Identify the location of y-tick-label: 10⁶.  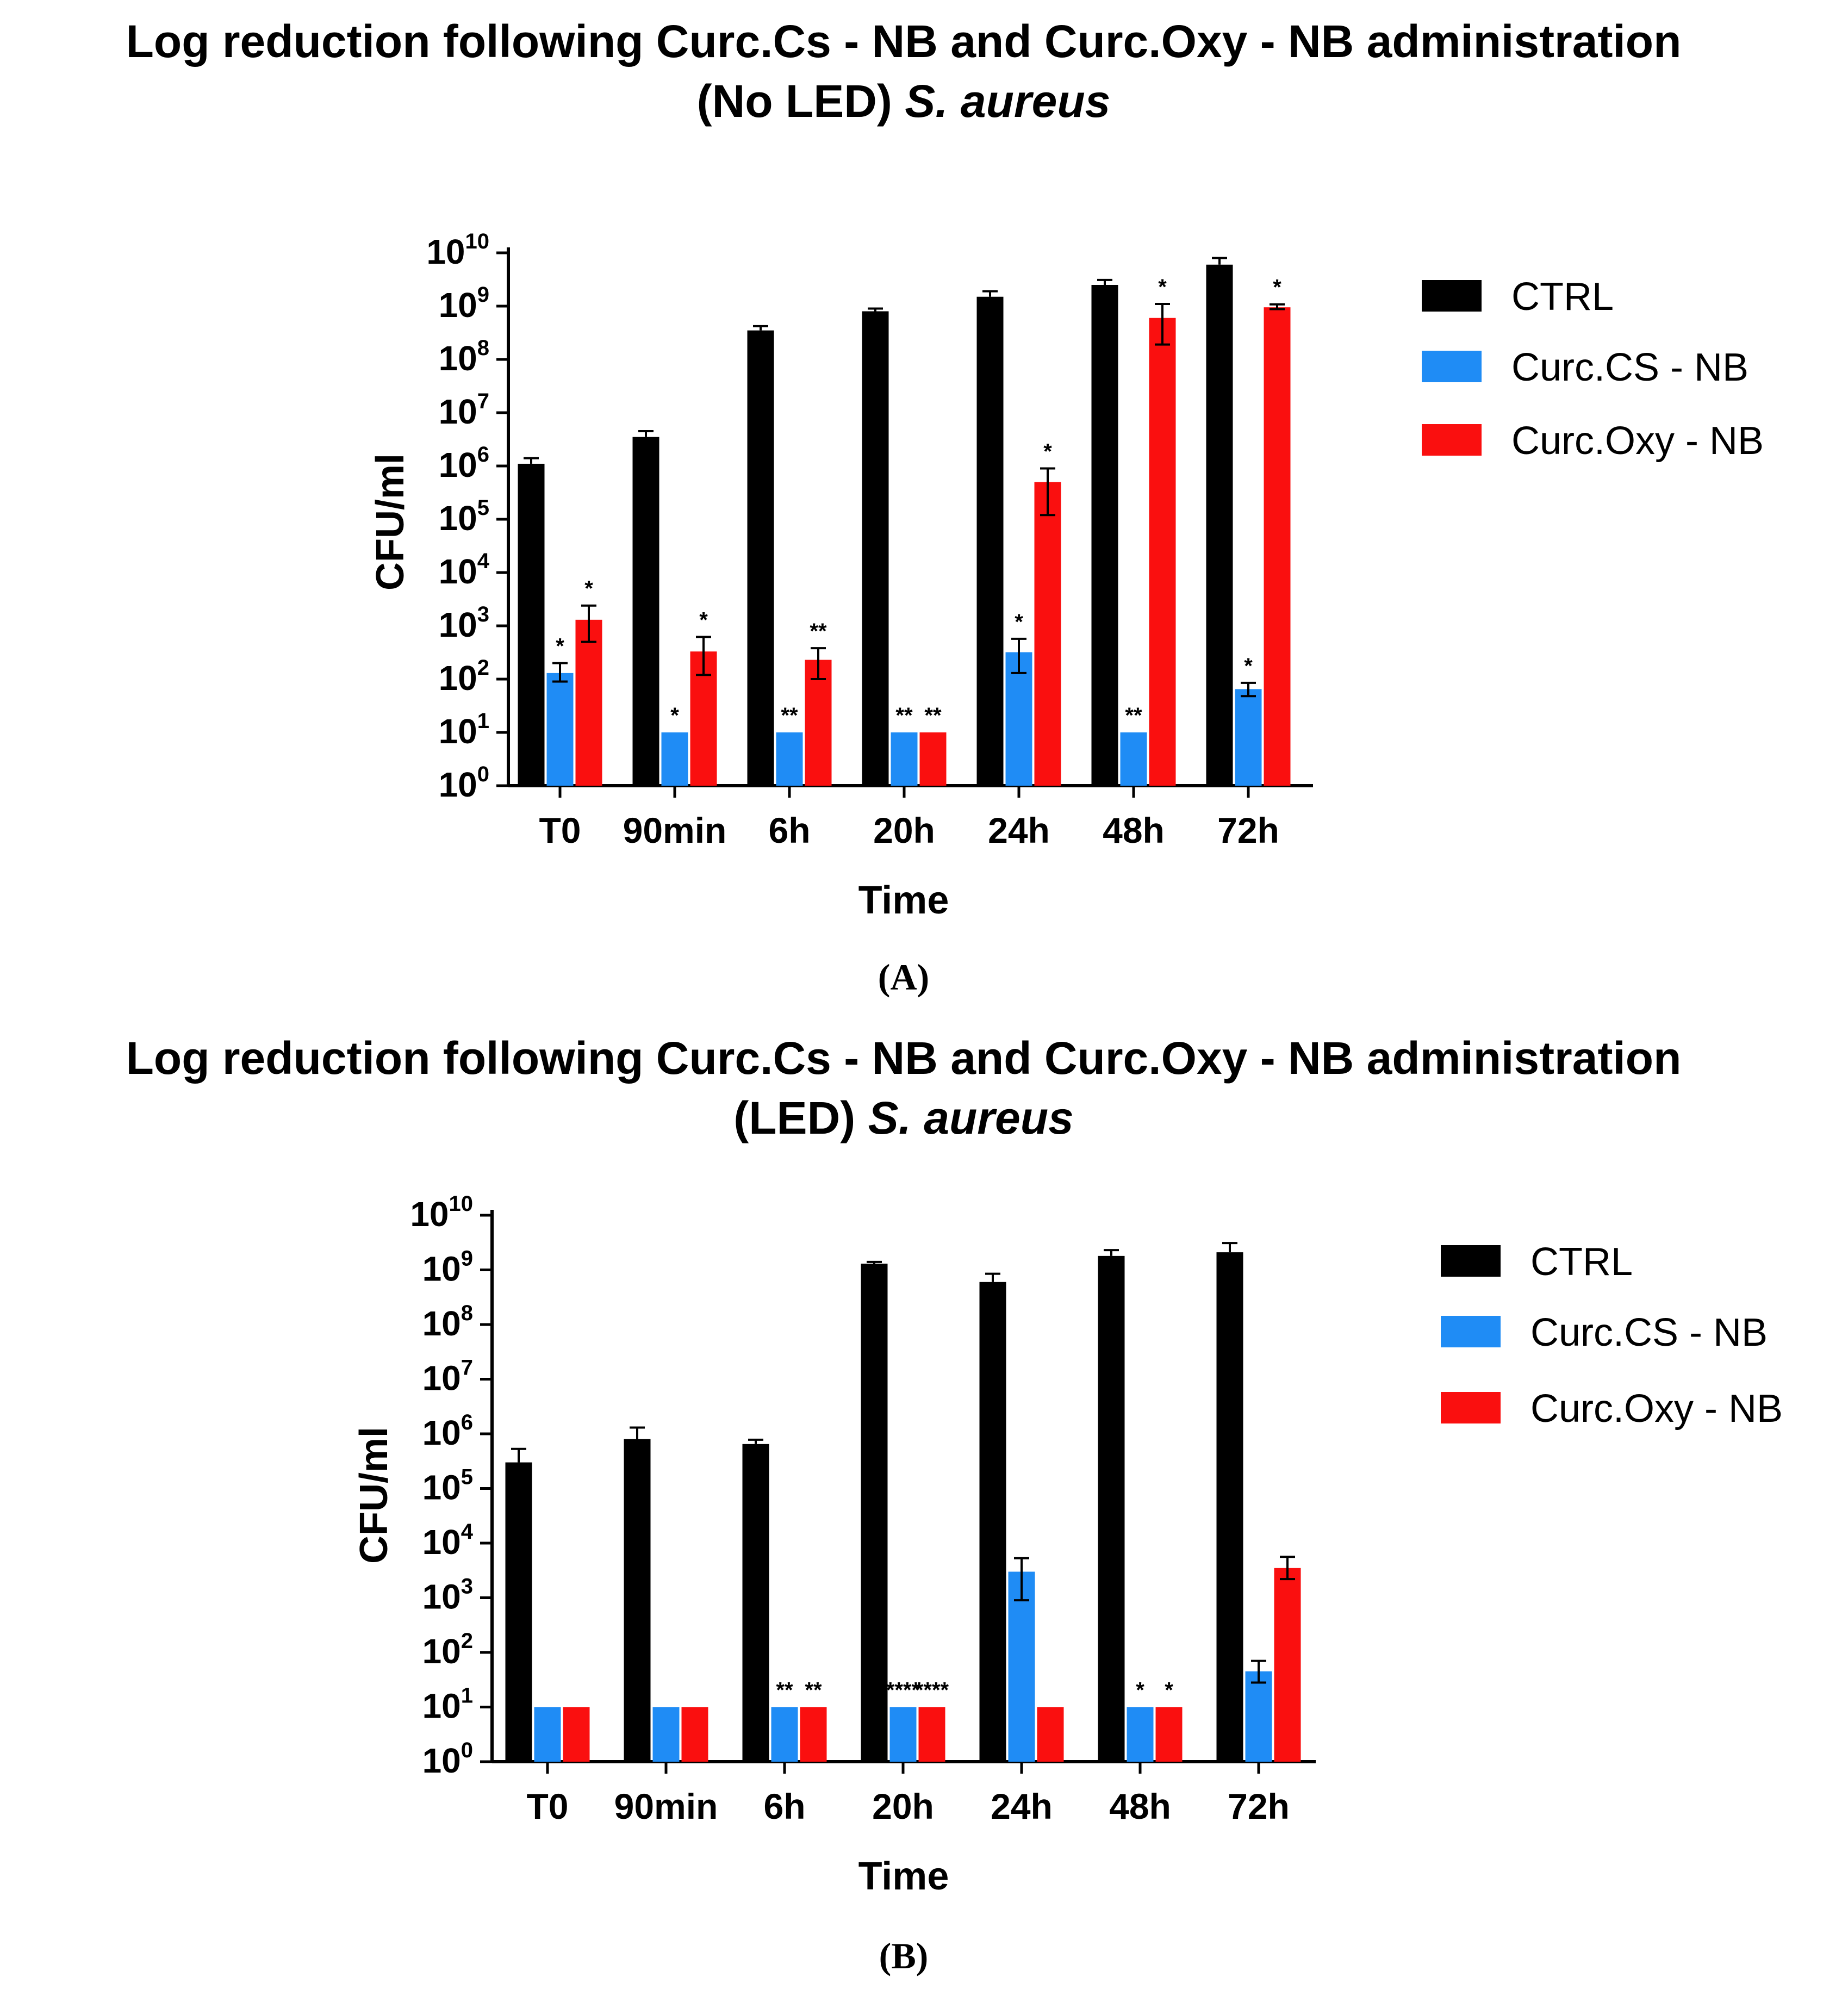
(464, 463).